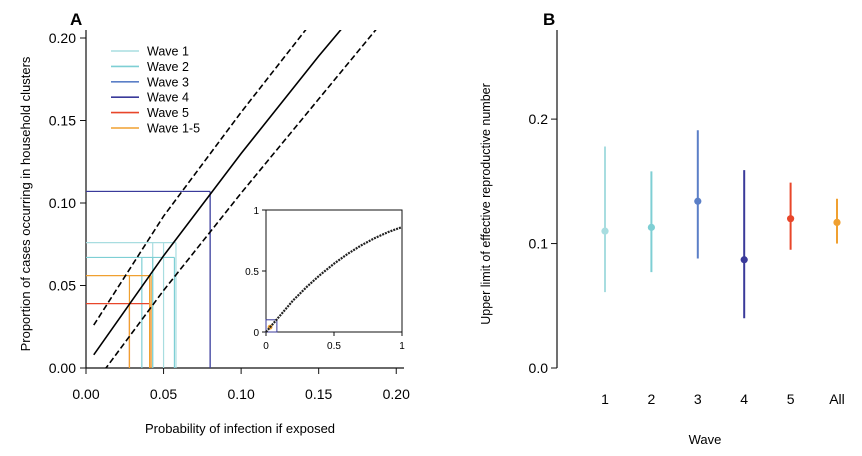 The height and width of the screenshot is (456, 862). I want to click on b-x-tick-label: 3, so click(698, 399).